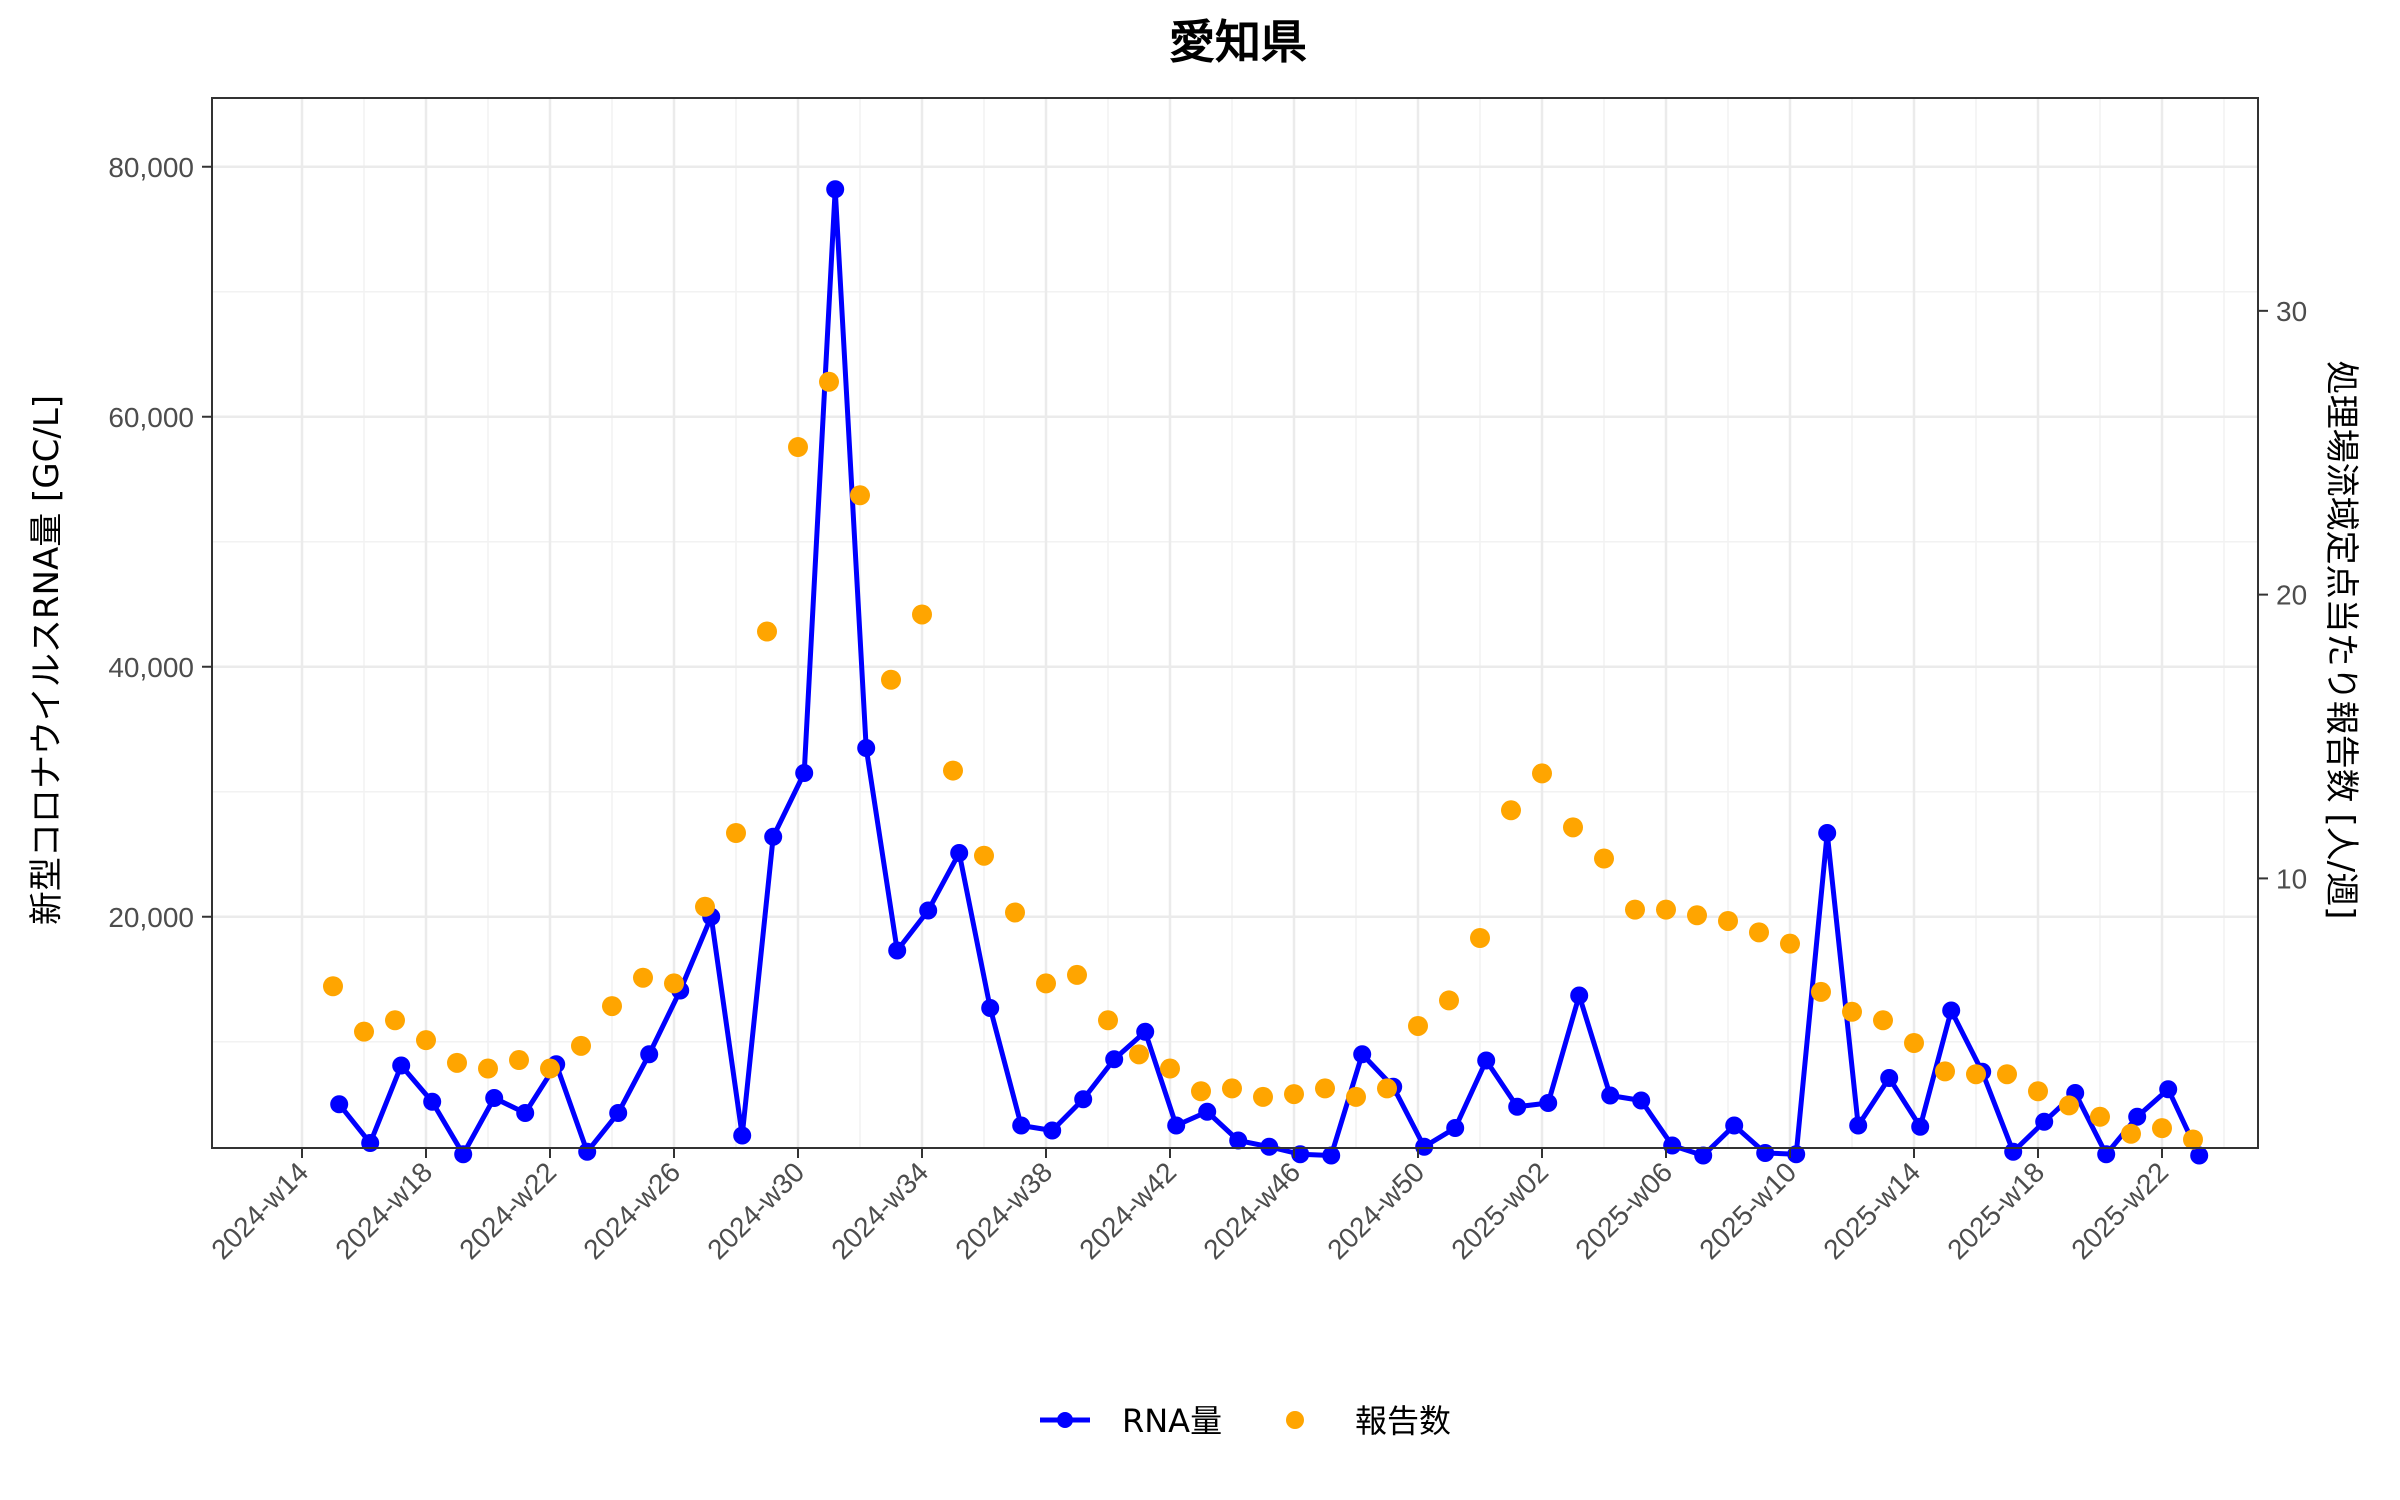 The height and width of the screenshot is (1500, 2400). I want to click on y-axis-left: 20,000 40,000 60,000 80,000, so click(160, 542).